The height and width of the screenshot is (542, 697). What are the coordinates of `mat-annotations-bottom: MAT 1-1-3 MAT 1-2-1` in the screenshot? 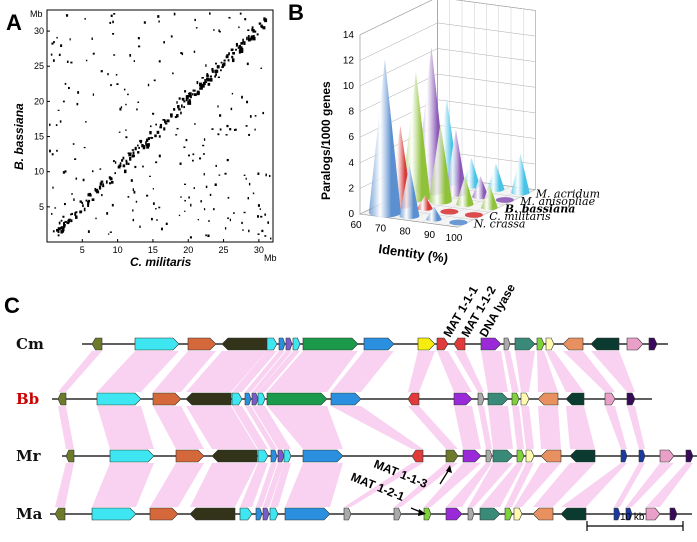 It's located at (400, 486).